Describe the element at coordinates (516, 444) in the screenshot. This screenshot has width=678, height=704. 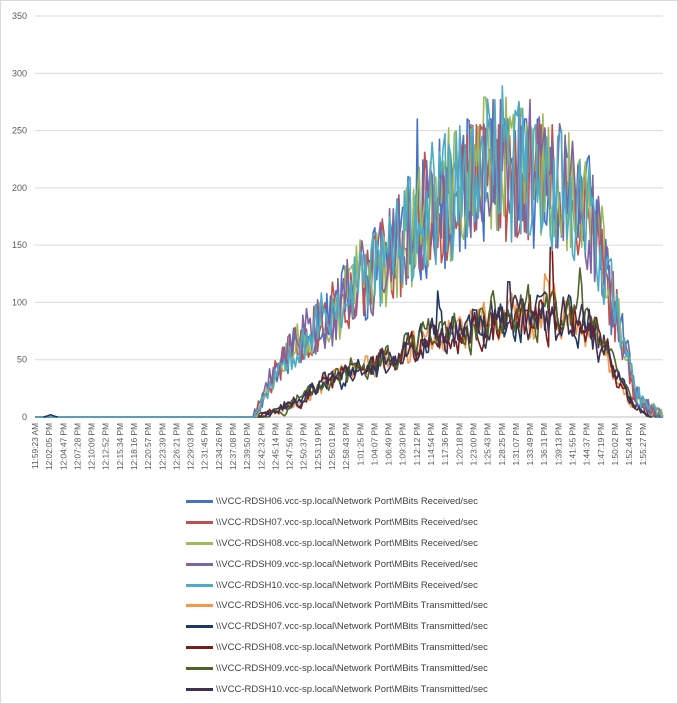
I see `x-tick-label: 1:31:07 PM` at that location.